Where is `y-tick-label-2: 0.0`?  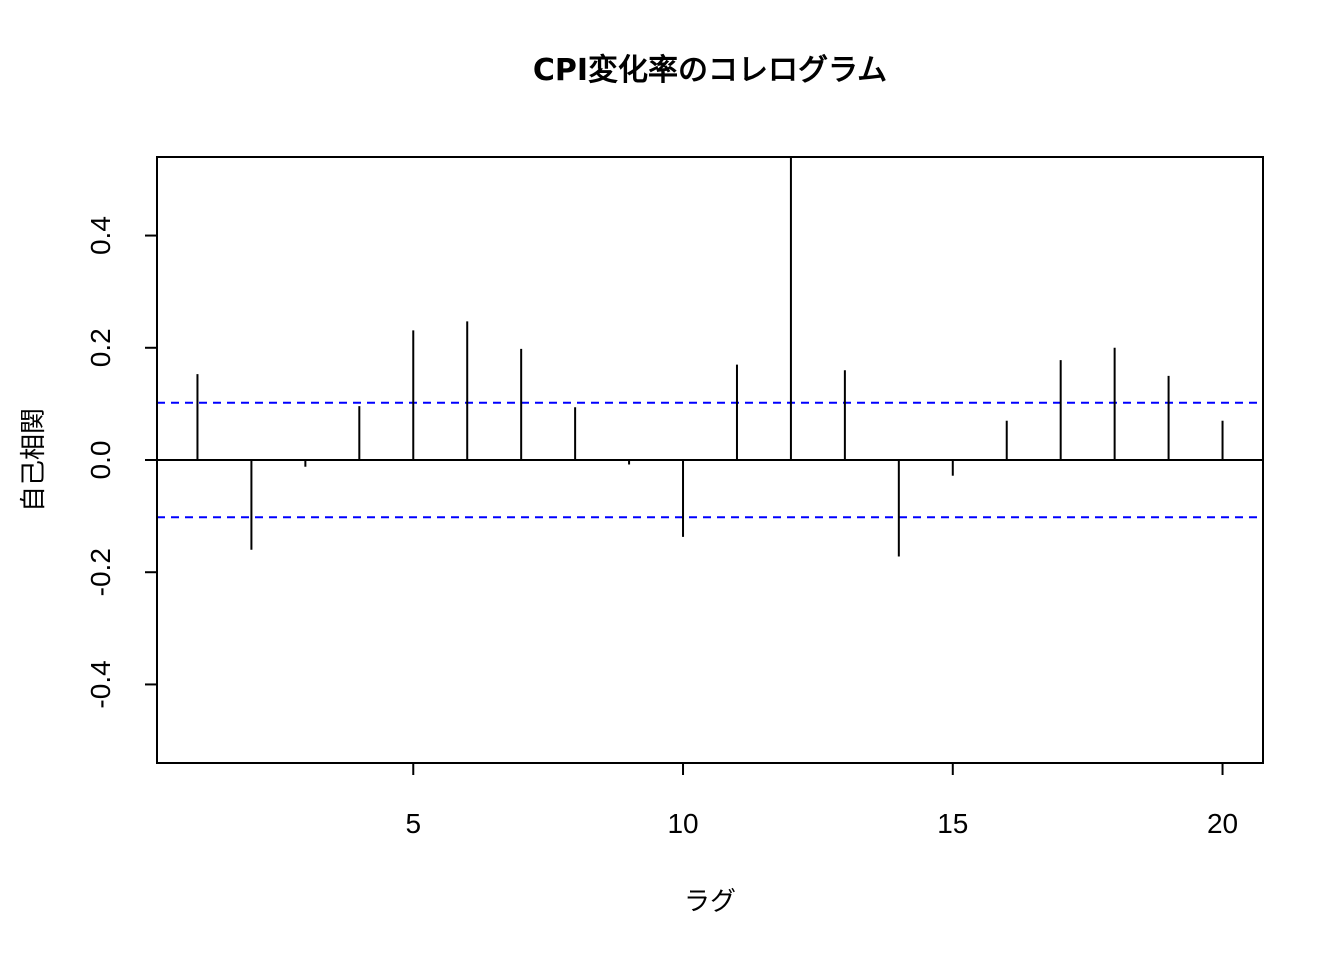 y-tick-label-2: 0.0 is located at coordinates (100, 460).